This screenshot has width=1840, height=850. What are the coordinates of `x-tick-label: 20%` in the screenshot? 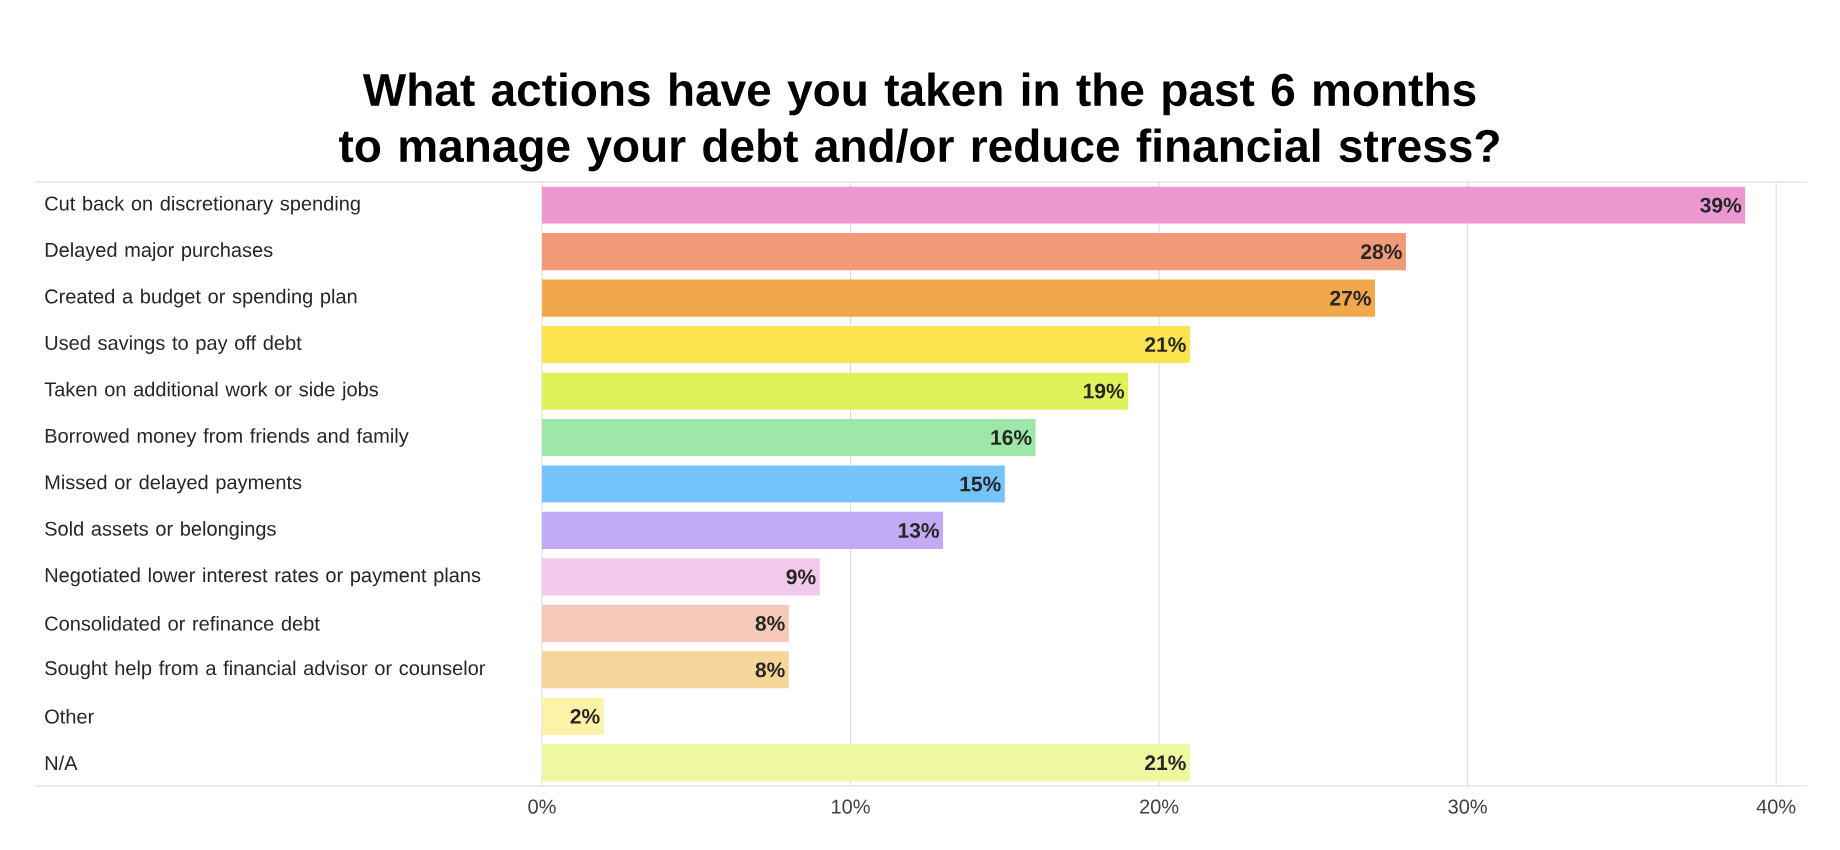 It's located at (1159, 806).